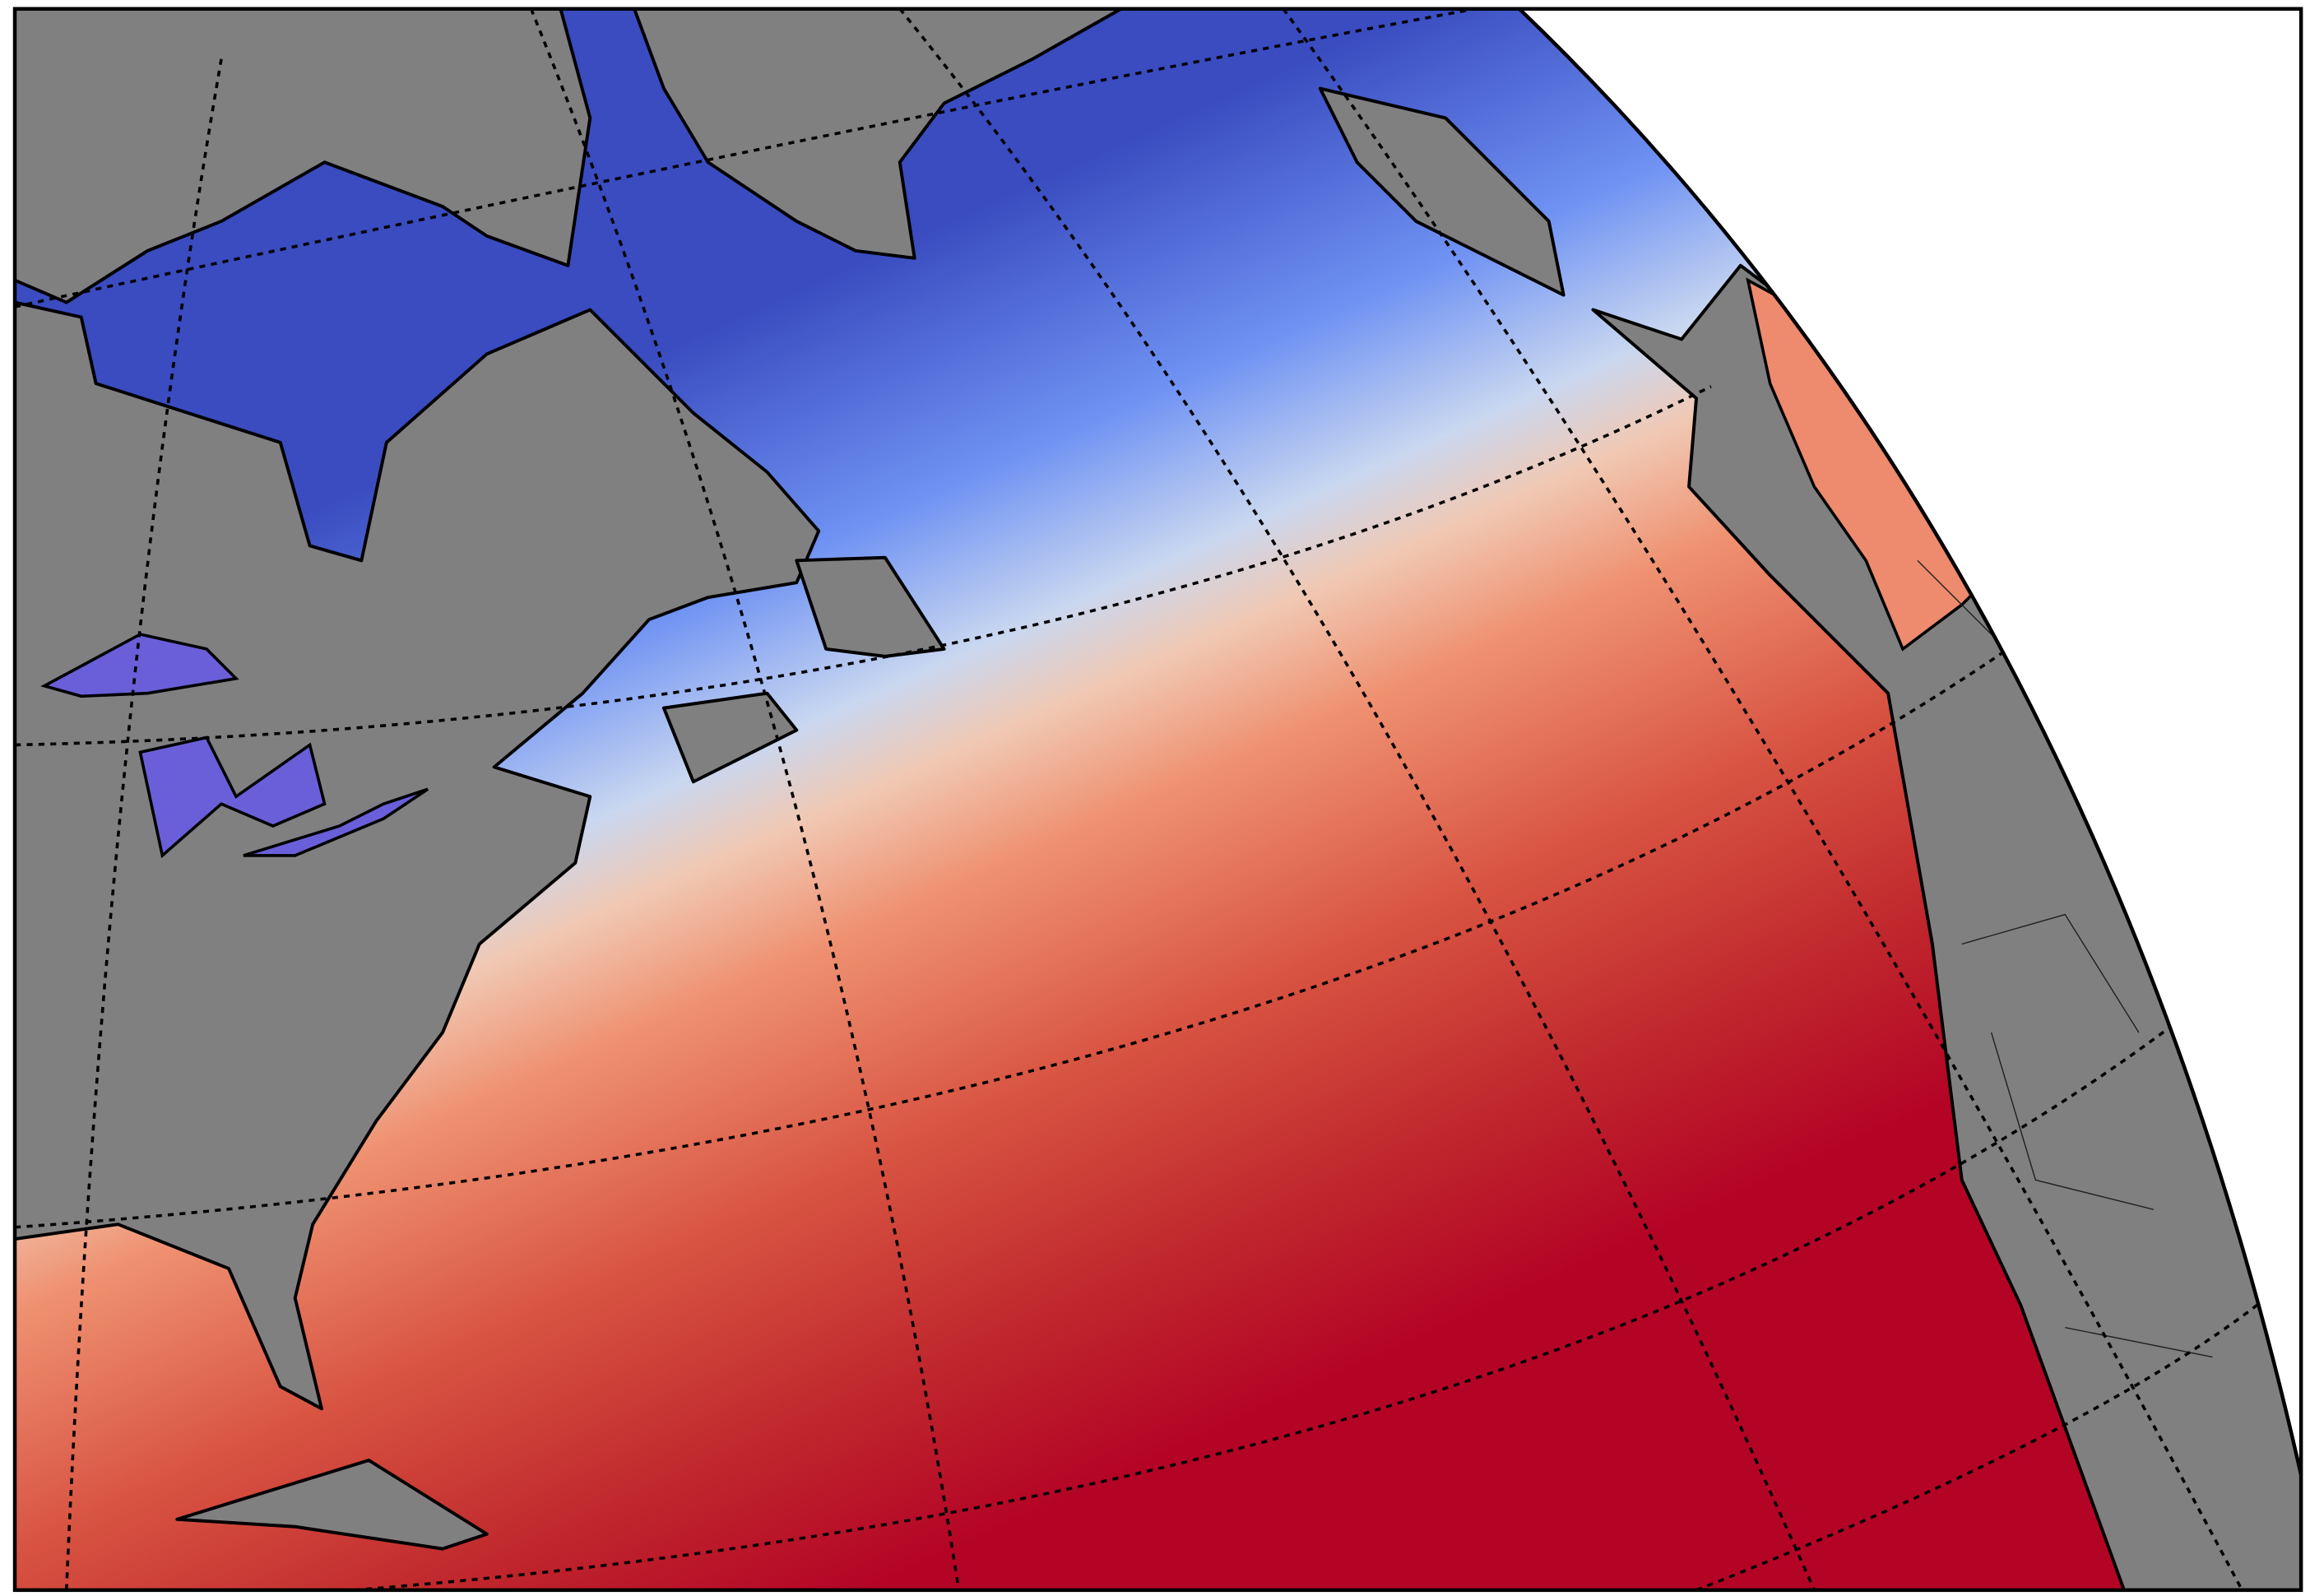  What do you see at coordinates (730, 738) in the screenshot?
I see `nova-scotia` at bounding box center [730, 738].